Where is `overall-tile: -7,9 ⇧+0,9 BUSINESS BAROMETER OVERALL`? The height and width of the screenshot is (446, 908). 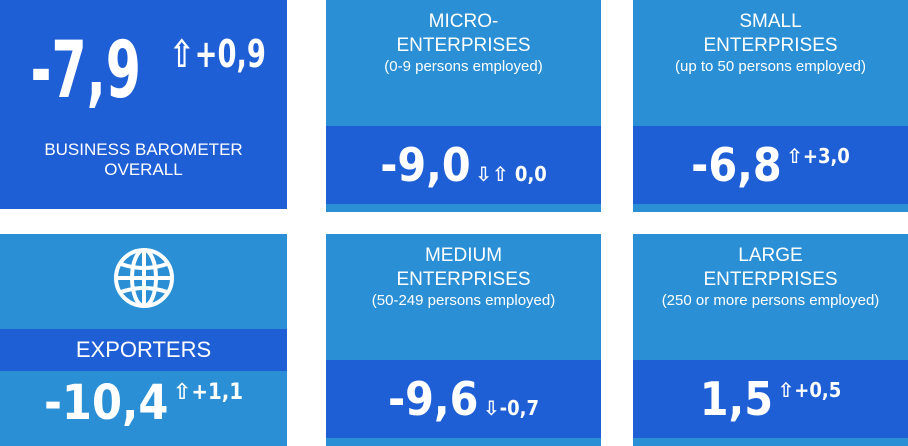
overall-tile: -7,9 ⇧+0,9 BUSINESS BAROMETER OVERALL is located at coordinates (143, 104).